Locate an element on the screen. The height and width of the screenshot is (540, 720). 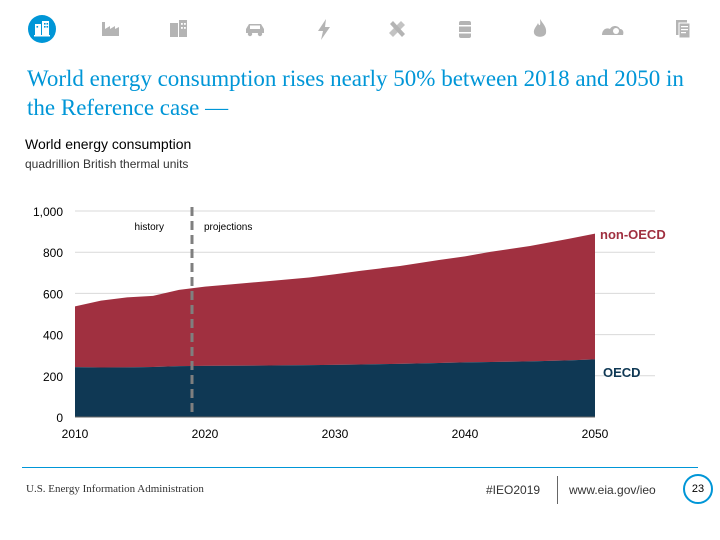
x-tick-label: 2050 is located at coordinates (595, 434).